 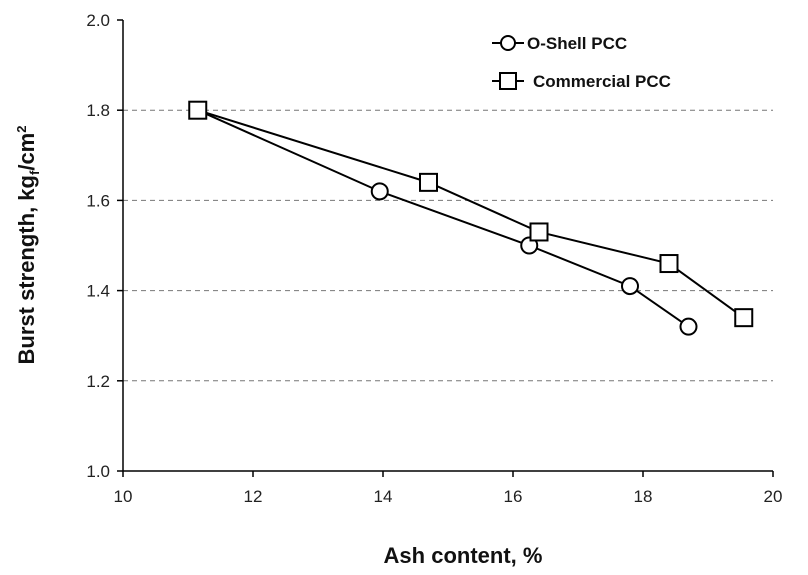 I want to click on x-axis-title: Ash content, %, so click(x=463, y=555).